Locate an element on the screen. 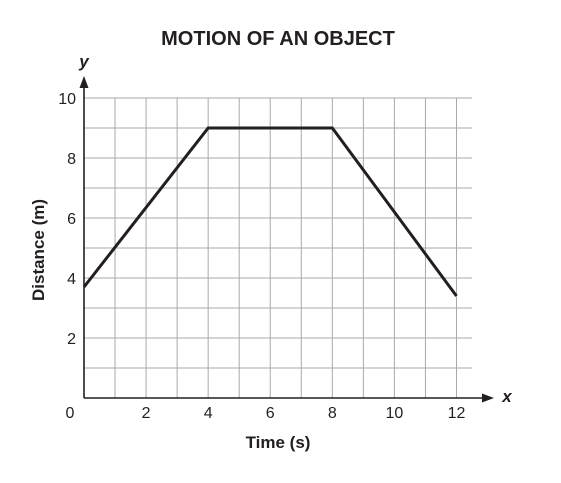 This screenshot has height=483, width=561. x-tick-label: 8 is located at coordinates (332, 413).